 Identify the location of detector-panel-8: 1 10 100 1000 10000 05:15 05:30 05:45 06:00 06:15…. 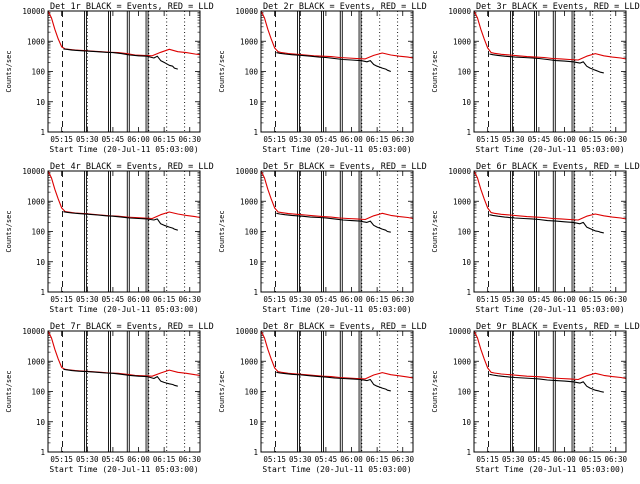
(320, 400).